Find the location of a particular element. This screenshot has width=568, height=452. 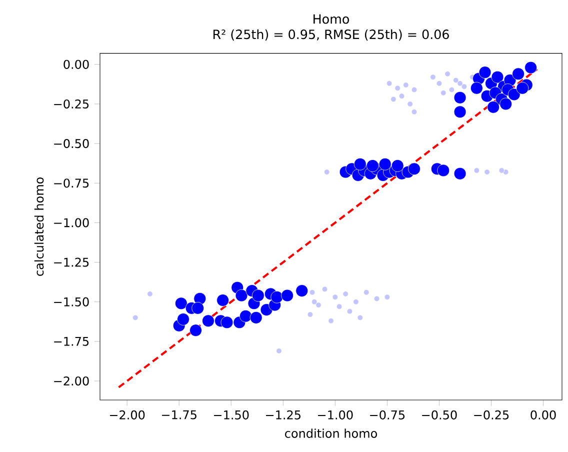

y-tick-label: −2.00 is located at coordinates (71, 381).